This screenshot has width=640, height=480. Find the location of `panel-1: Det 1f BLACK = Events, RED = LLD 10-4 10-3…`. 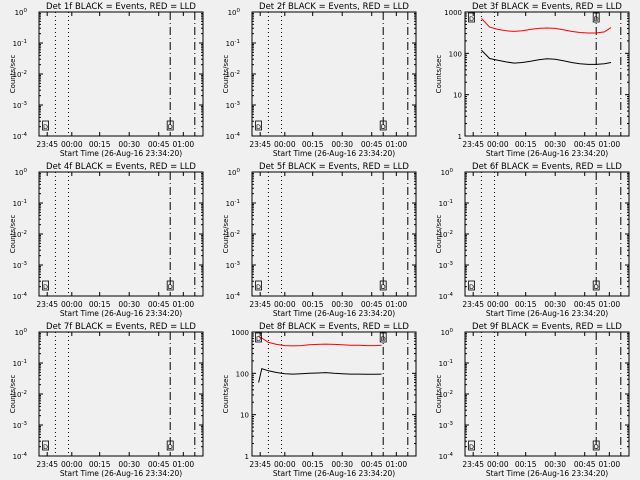

panel-1: Det 1f BLACK = Events, RED = LLD 10-4 10-3… is located at coordinates (106, 80).